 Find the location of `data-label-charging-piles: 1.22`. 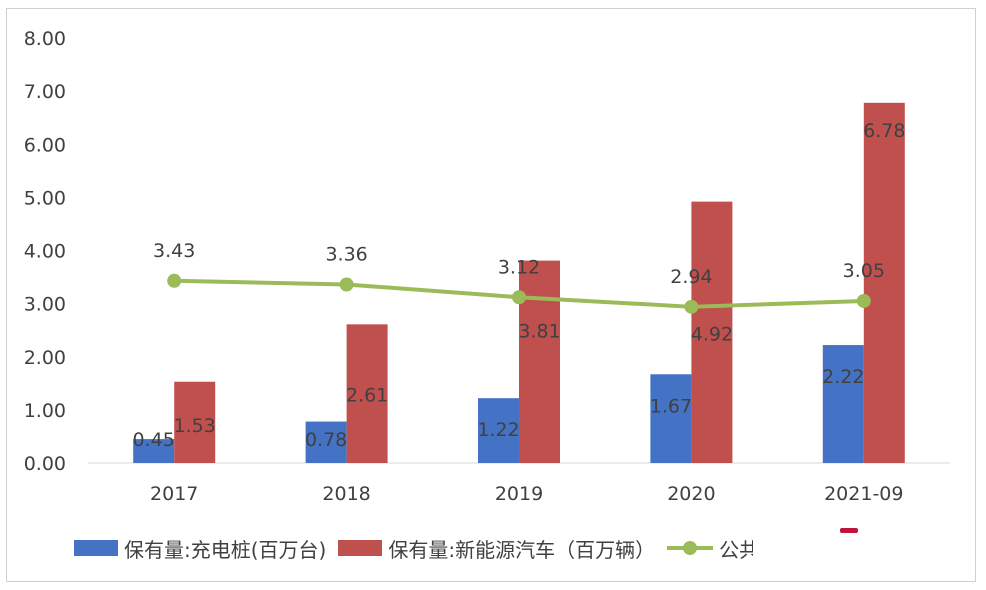

data-label-charging-piles: 1.22 is located at coordinates (498, 430).